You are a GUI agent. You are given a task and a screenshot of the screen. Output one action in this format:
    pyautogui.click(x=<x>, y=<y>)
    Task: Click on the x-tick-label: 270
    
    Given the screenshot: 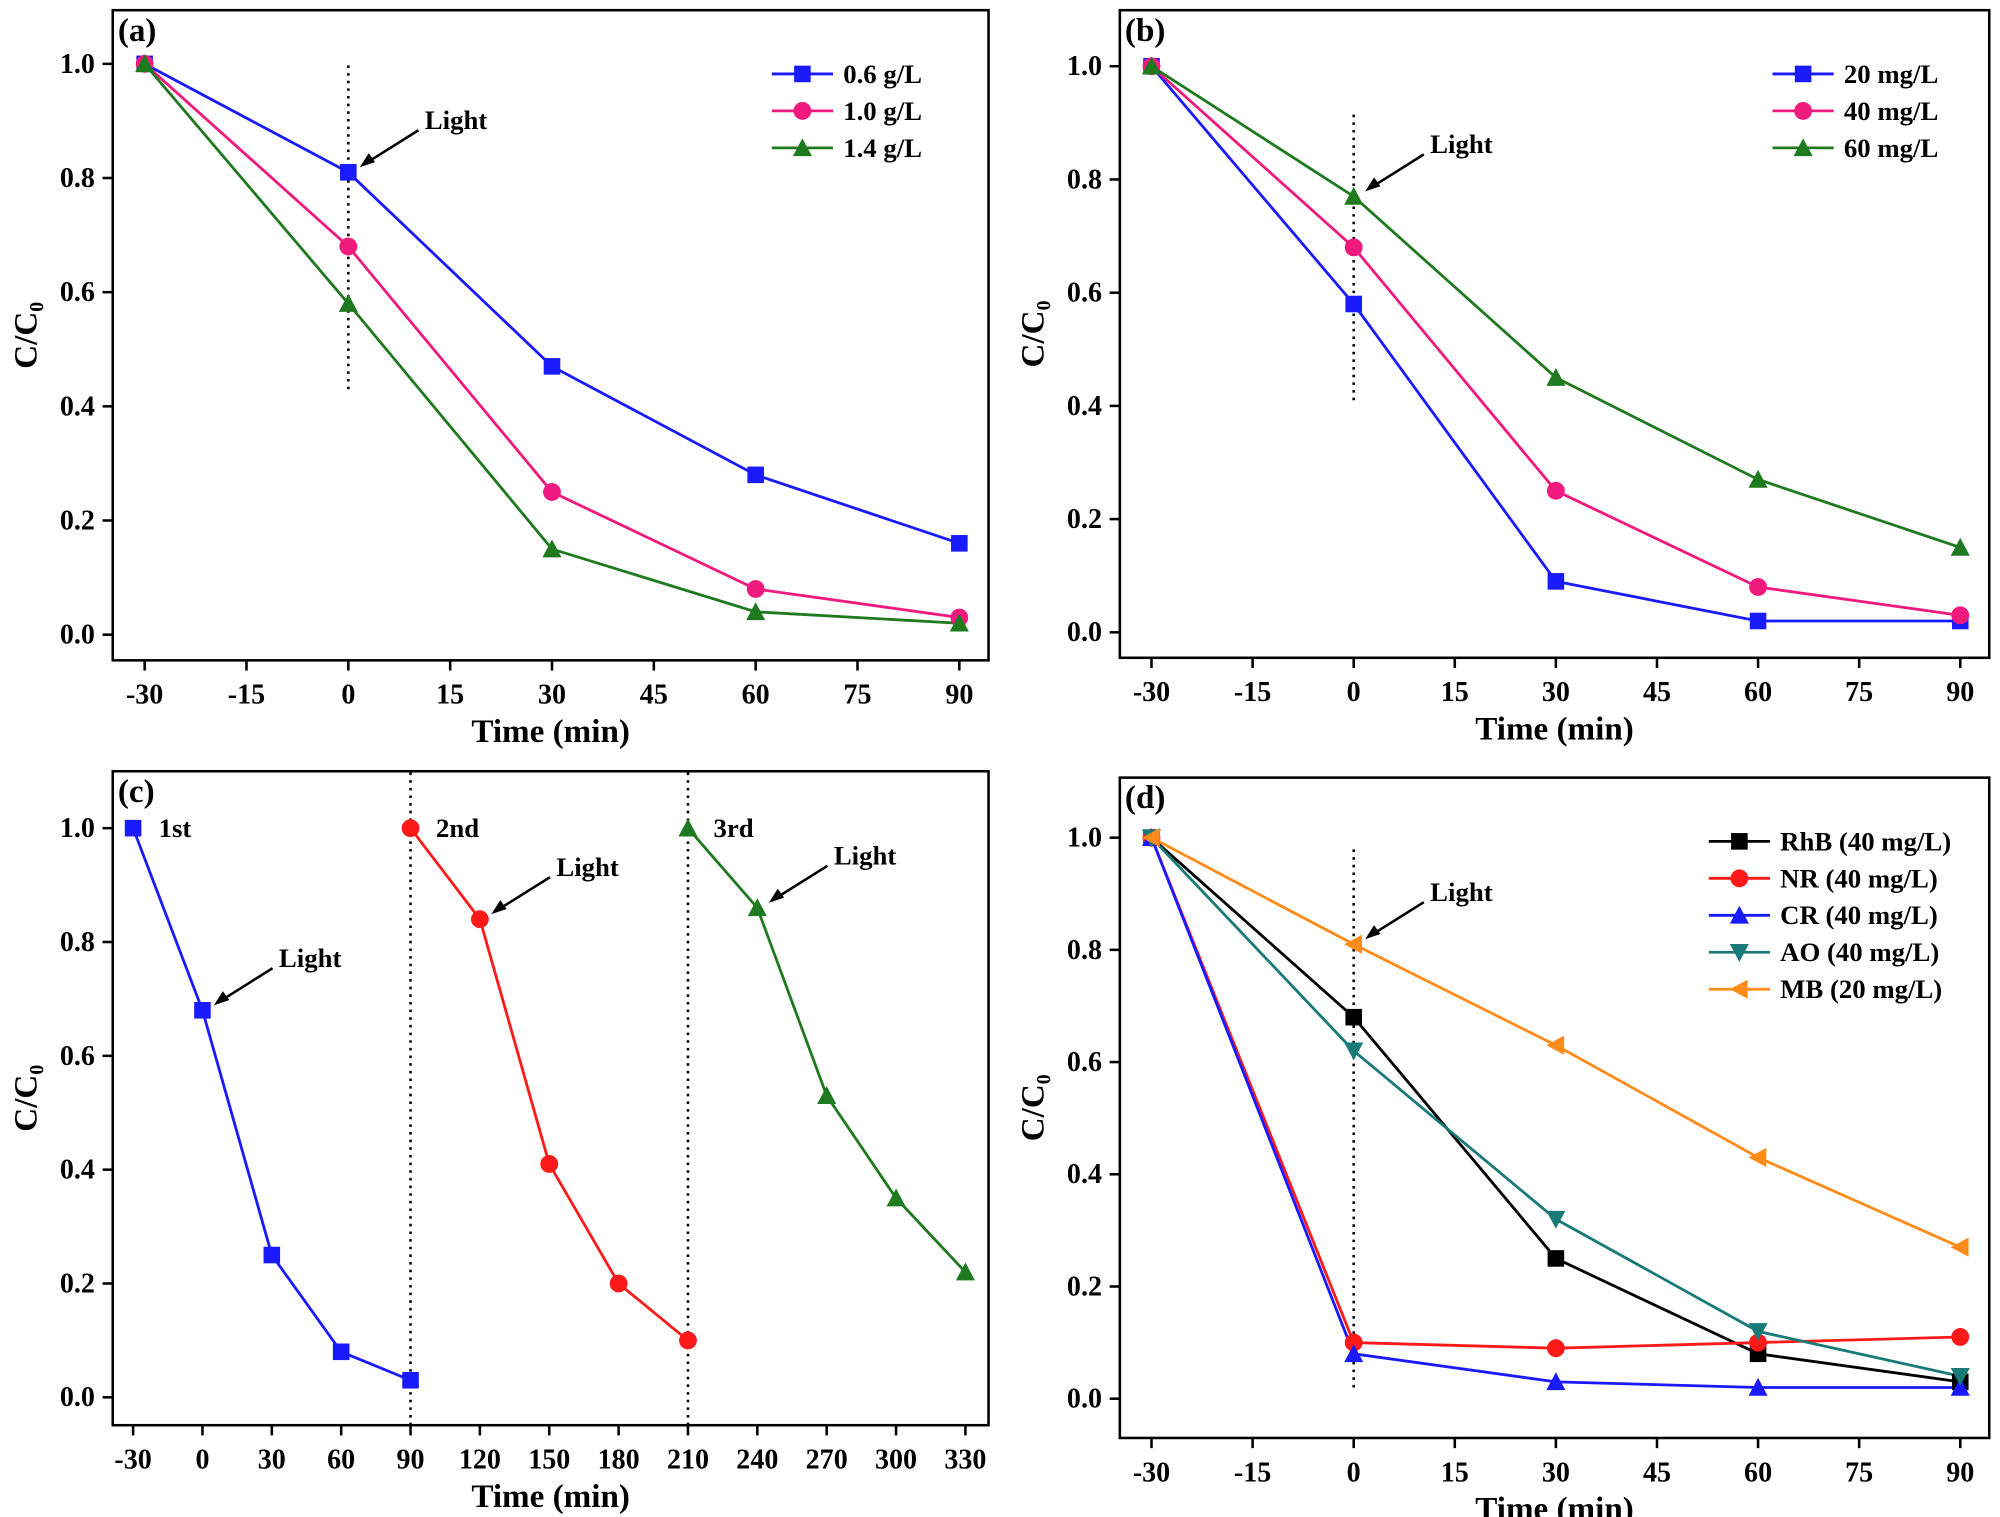 What is the action you would take?
    pyautogui.click(x=827, y=1460)
    